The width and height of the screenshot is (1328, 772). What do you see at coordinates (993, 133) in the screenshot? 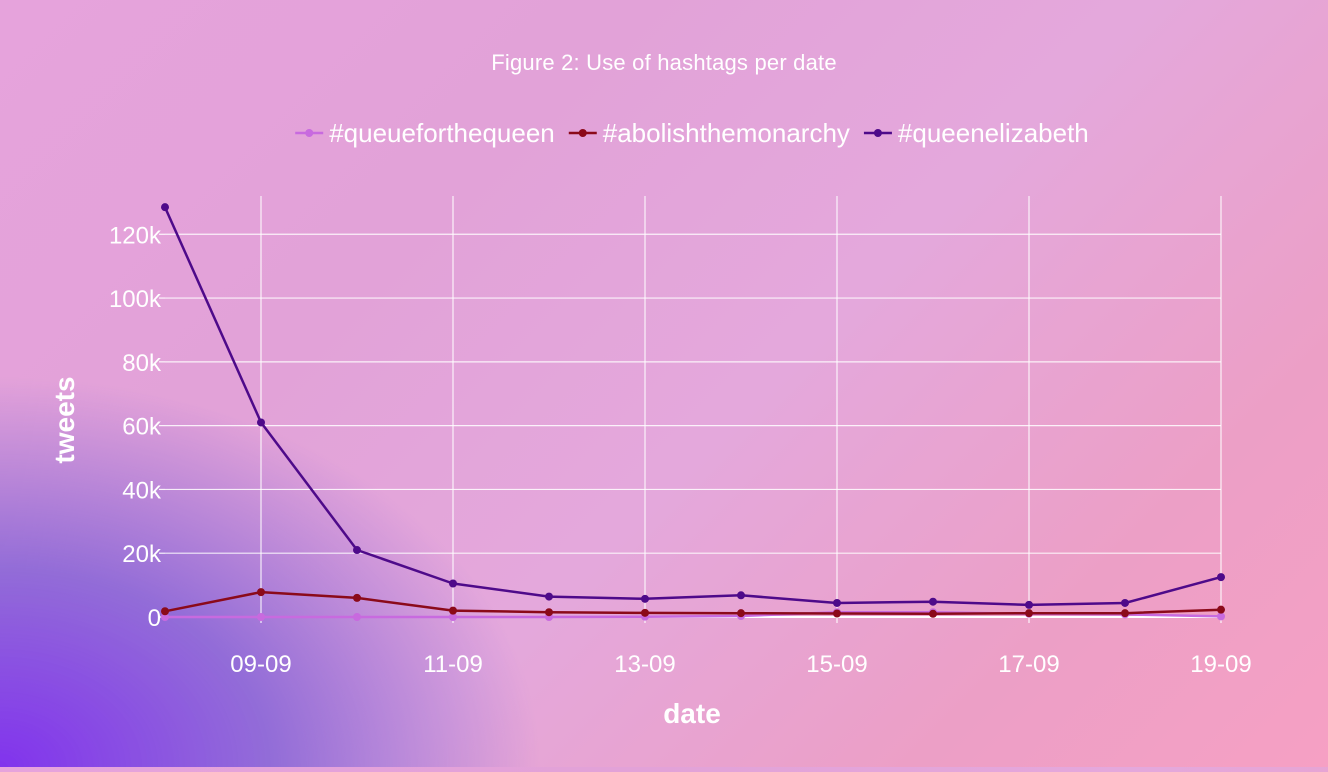
I see `legend-label: #queenelizabeth` at bounding box center [993, 133].